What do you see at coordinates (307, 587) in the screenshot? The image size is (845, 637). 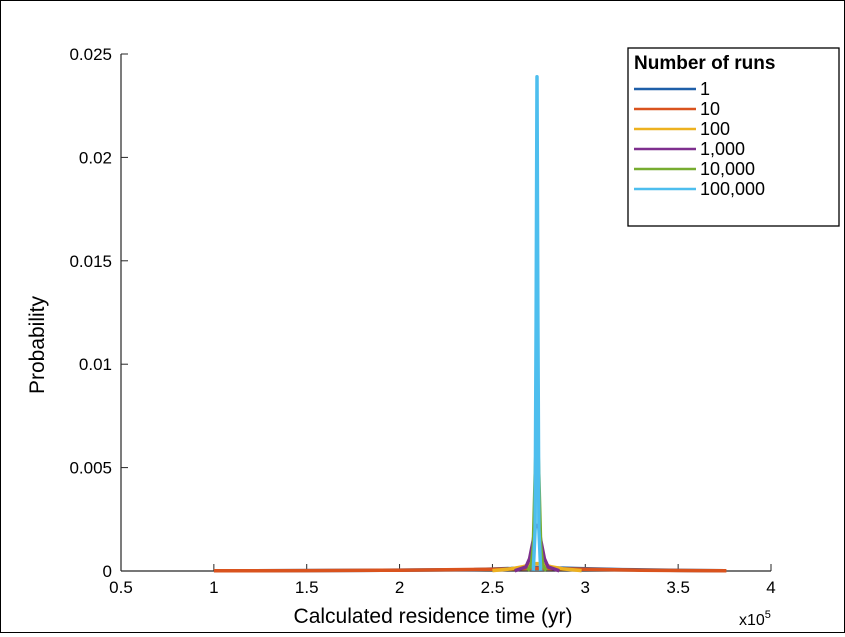 I see `x-tick-label: 1.5` at bounding box center [307, 587].